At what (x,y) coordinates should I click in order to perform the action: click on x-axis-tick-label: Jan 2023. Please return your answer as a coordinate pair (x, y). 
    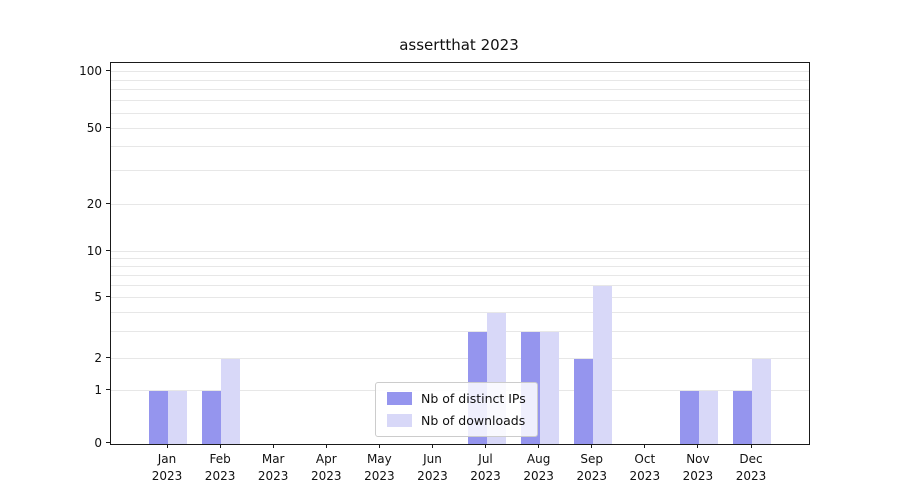
    Looking at the image, I should click on (167, 467).